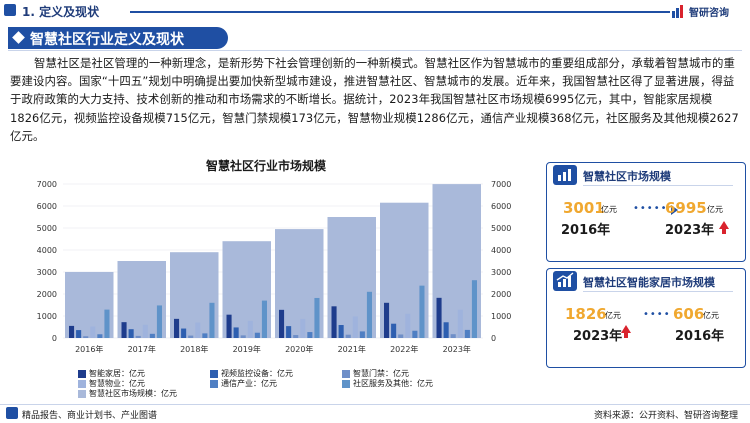 The width and height of the screenshot is (750, 423). Describe the element at coordinates (61, 12) in the screenshot. I see `section-title: 1. 定义及现状` at that location.